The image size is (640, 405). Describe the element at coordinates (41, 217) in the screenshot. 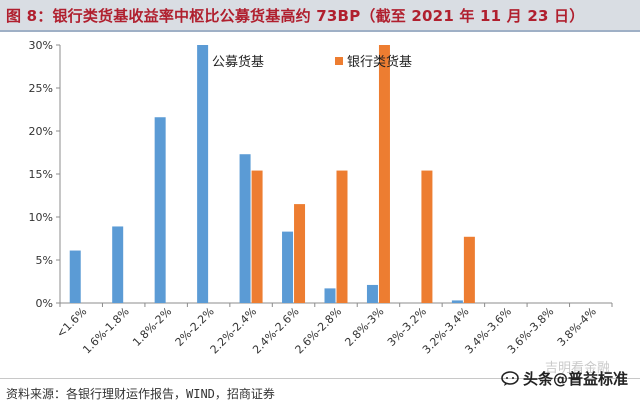

I see `y-tick-label: 10%` at that location.